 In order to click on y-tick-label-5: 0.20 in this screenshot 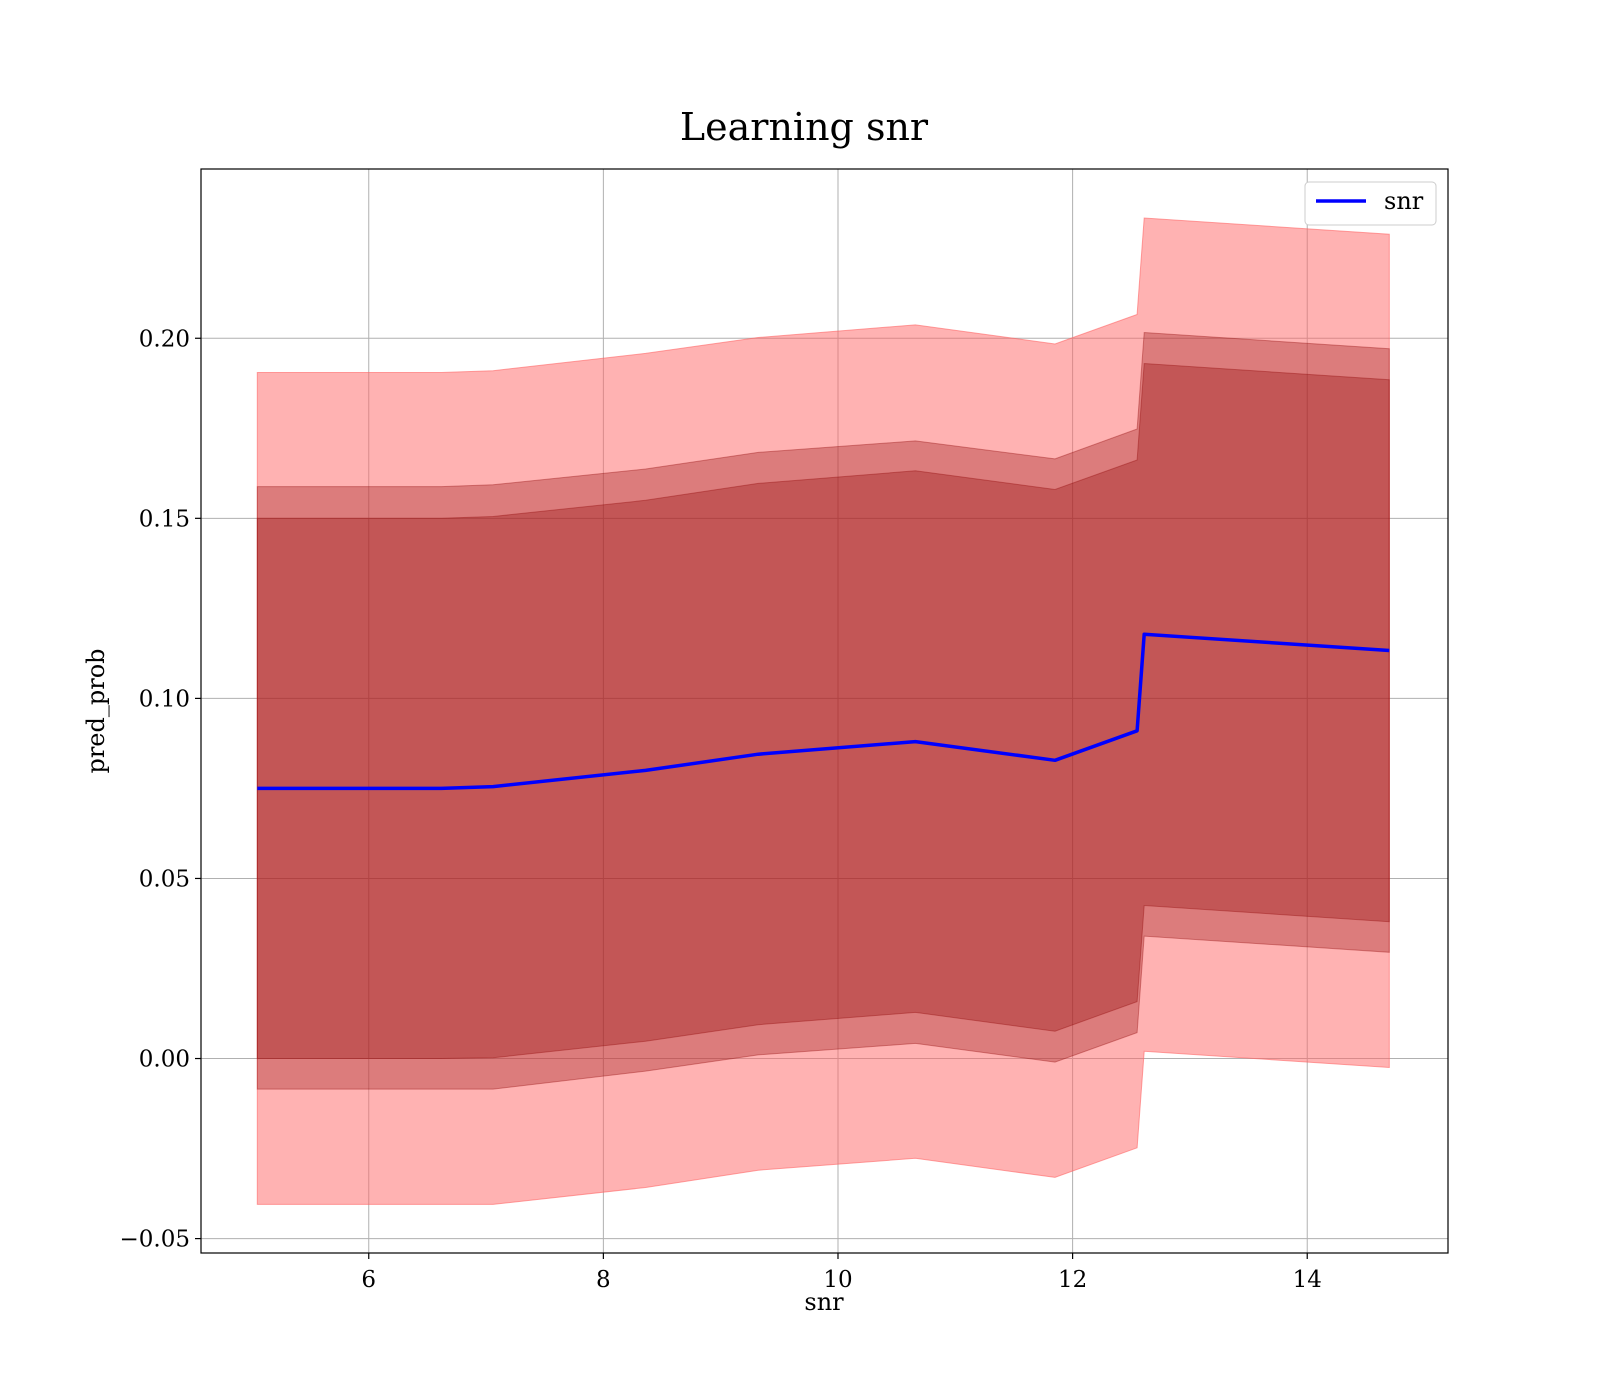, I will do `click(164, 339)`.